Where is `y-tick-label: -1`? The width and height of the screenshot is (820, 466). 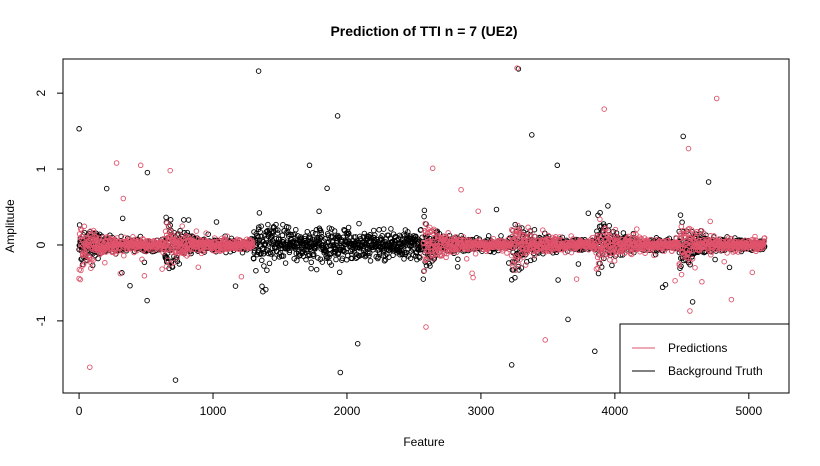
y-tick-label: -1 is located at coordinates (41, 320).